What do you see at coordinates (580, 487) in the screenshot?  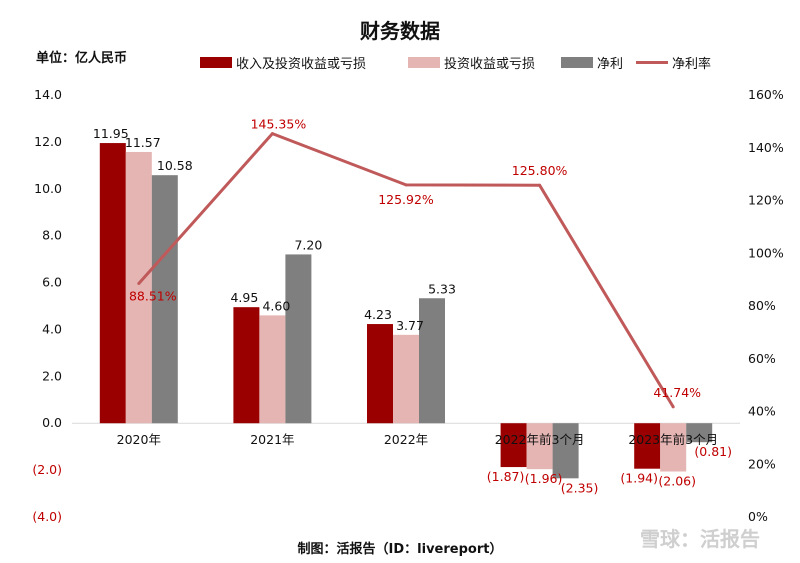 I see `bar-value-label: (2.35)` at bounding box center [580, 487].